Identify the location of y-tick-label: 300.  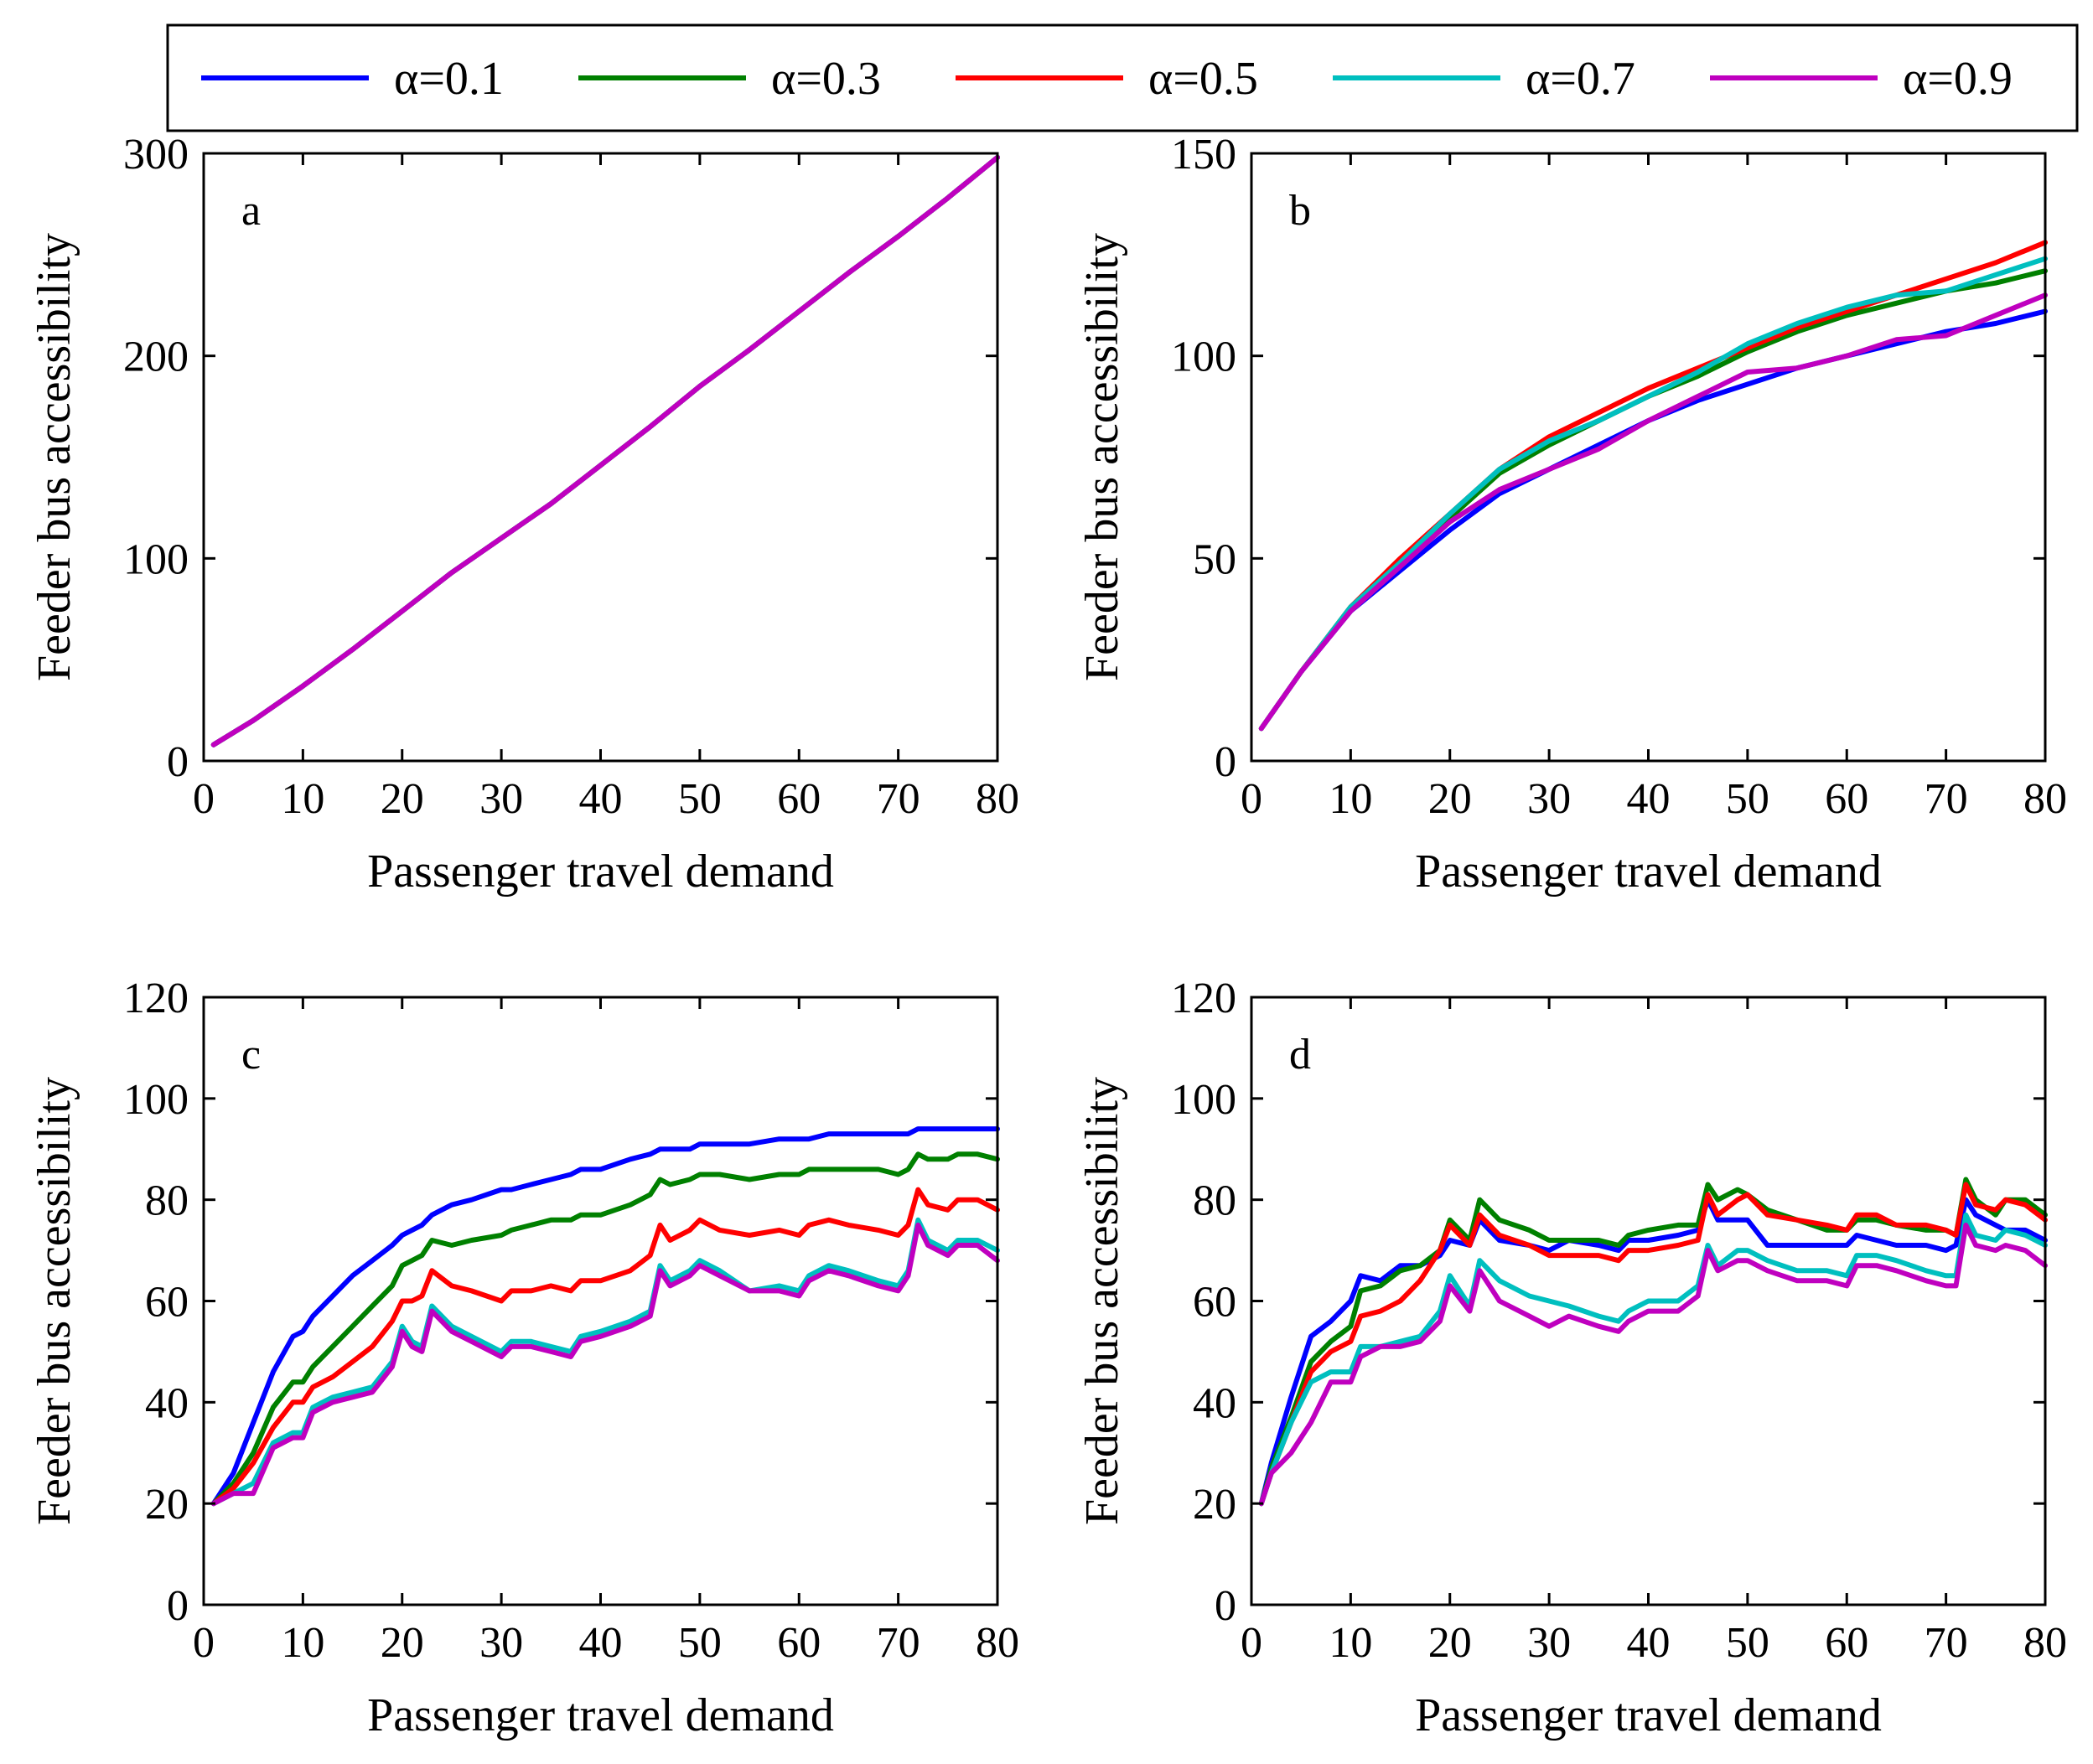
(156, 154).